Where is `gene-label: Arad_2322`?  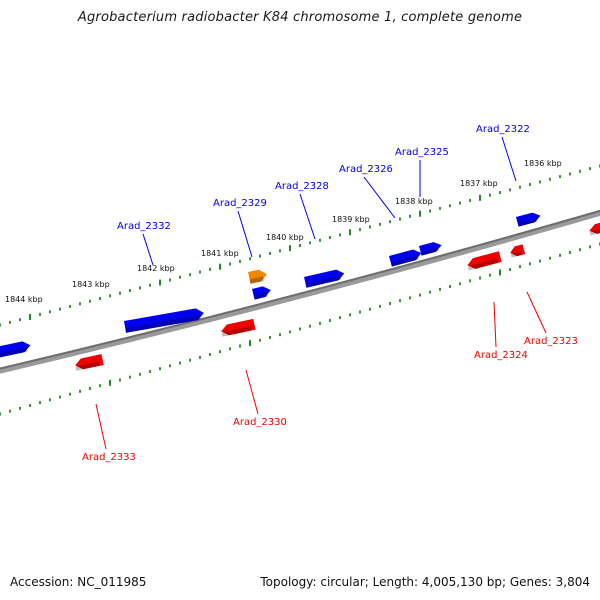 gene-label: Arad_2322 is located at coordinates (503, 129).